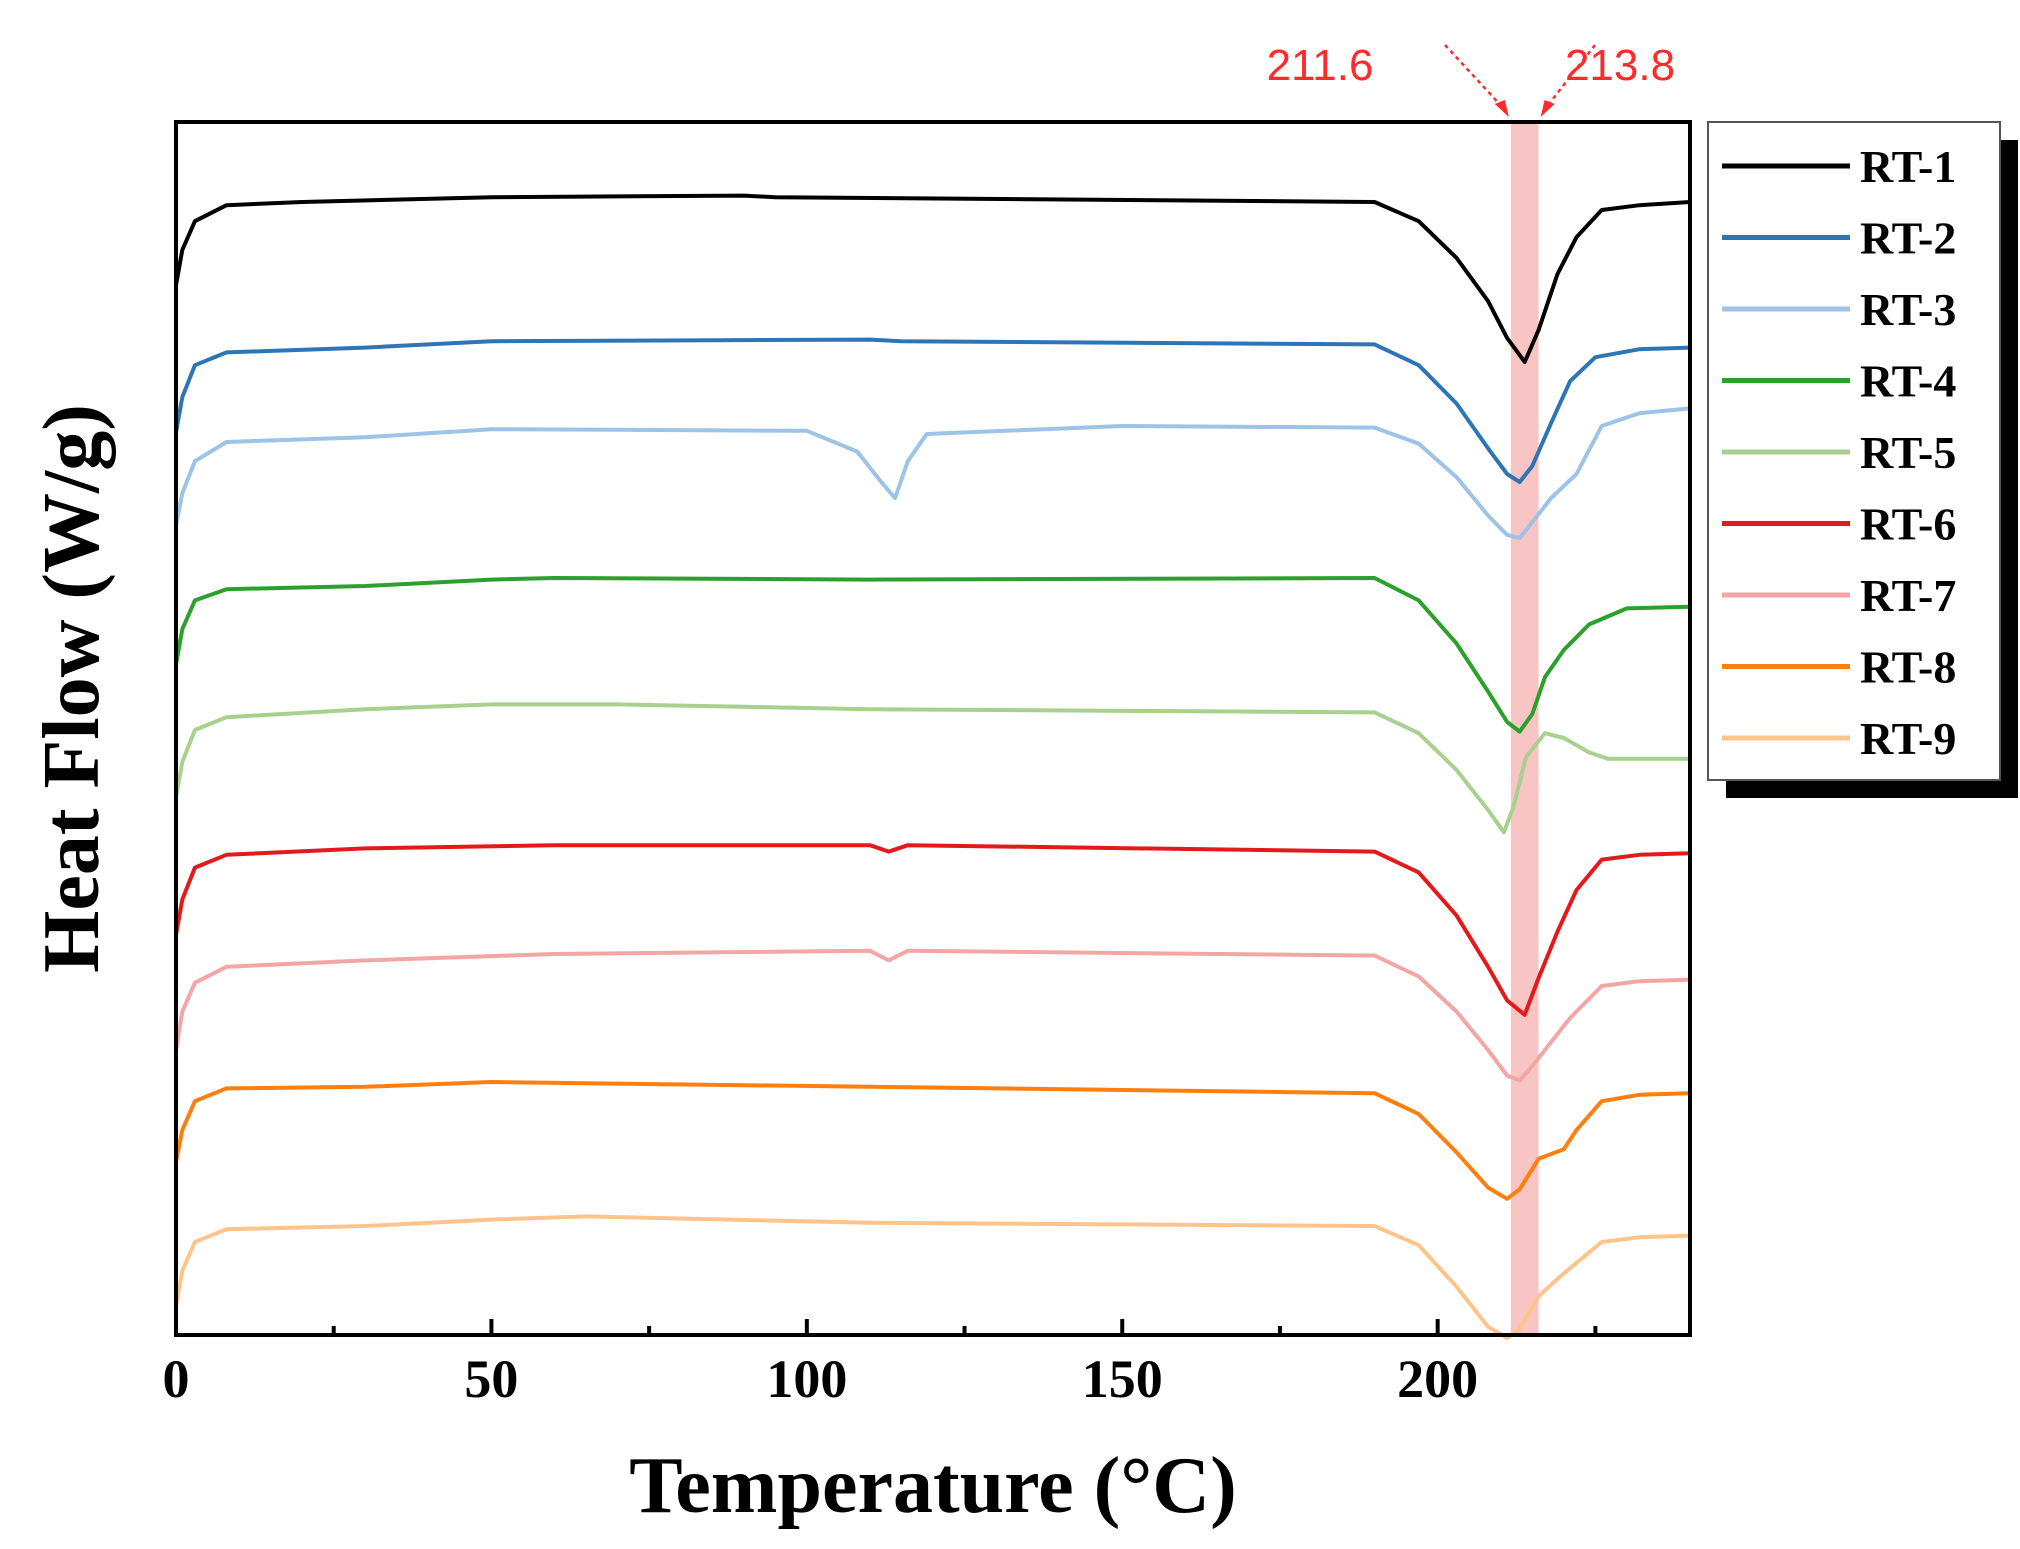 The image size is (2020, 1549). I want to click on legend-label-rt-8: RT-8, so click(1908, 667).